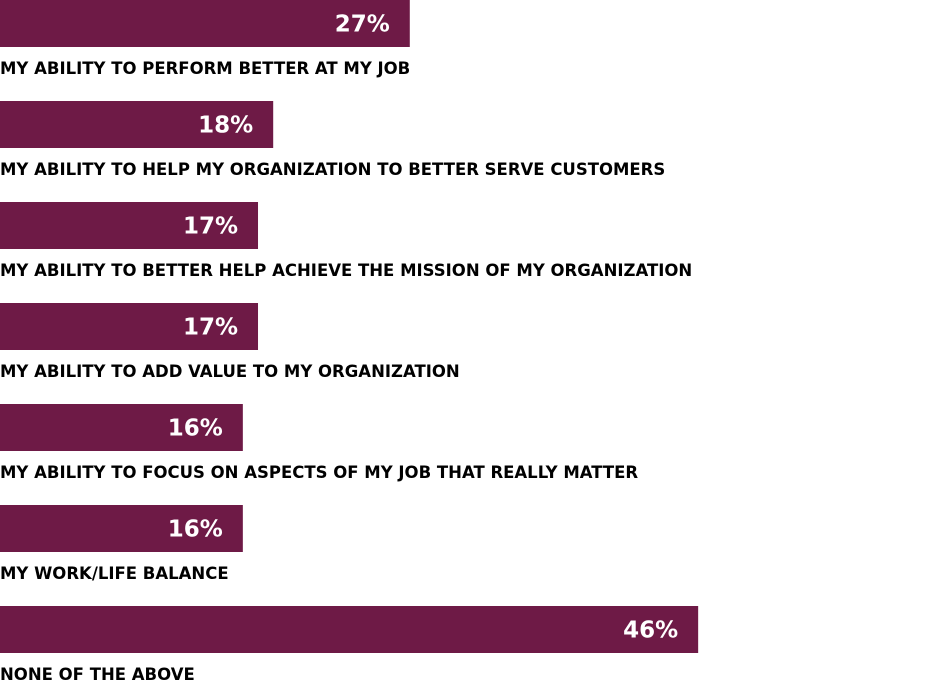 The width and height of the screenshot is (941, 687). I want to click on bar-group: 16% MY WORK/LIFE BALANCE, so click(121, 544).